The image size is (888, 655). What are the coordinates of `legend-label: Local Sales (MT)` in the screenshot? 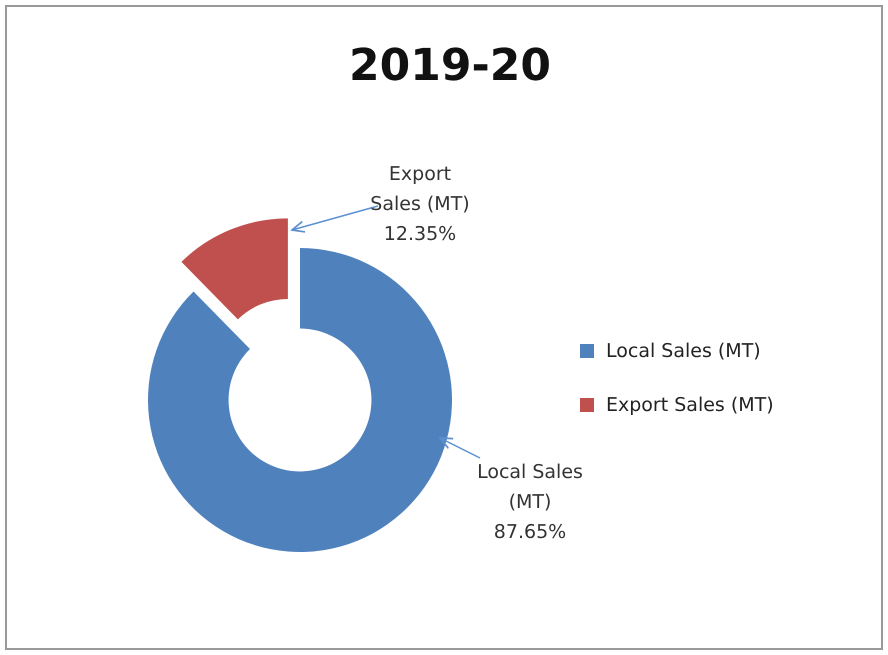 It's located at (683, 351).